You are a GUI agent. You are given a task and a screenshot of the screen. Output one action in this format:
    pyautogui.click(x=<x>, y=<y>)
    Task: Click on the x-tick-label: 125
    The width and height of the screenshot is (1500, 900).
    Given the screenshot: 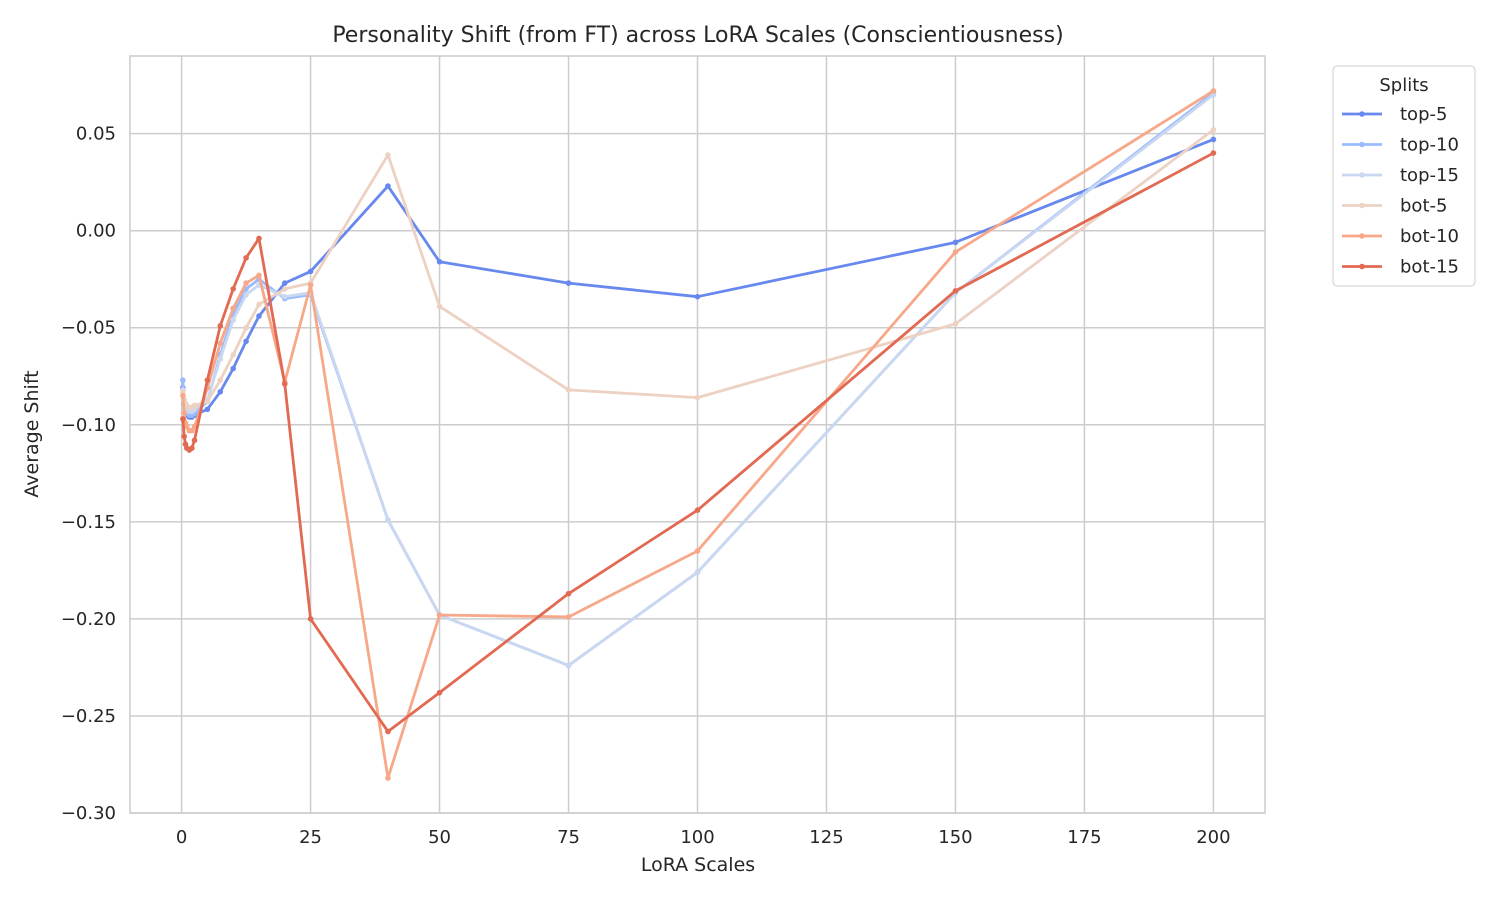 What is the action you would take?
    pyautogui.click(x=826, y=837)
    